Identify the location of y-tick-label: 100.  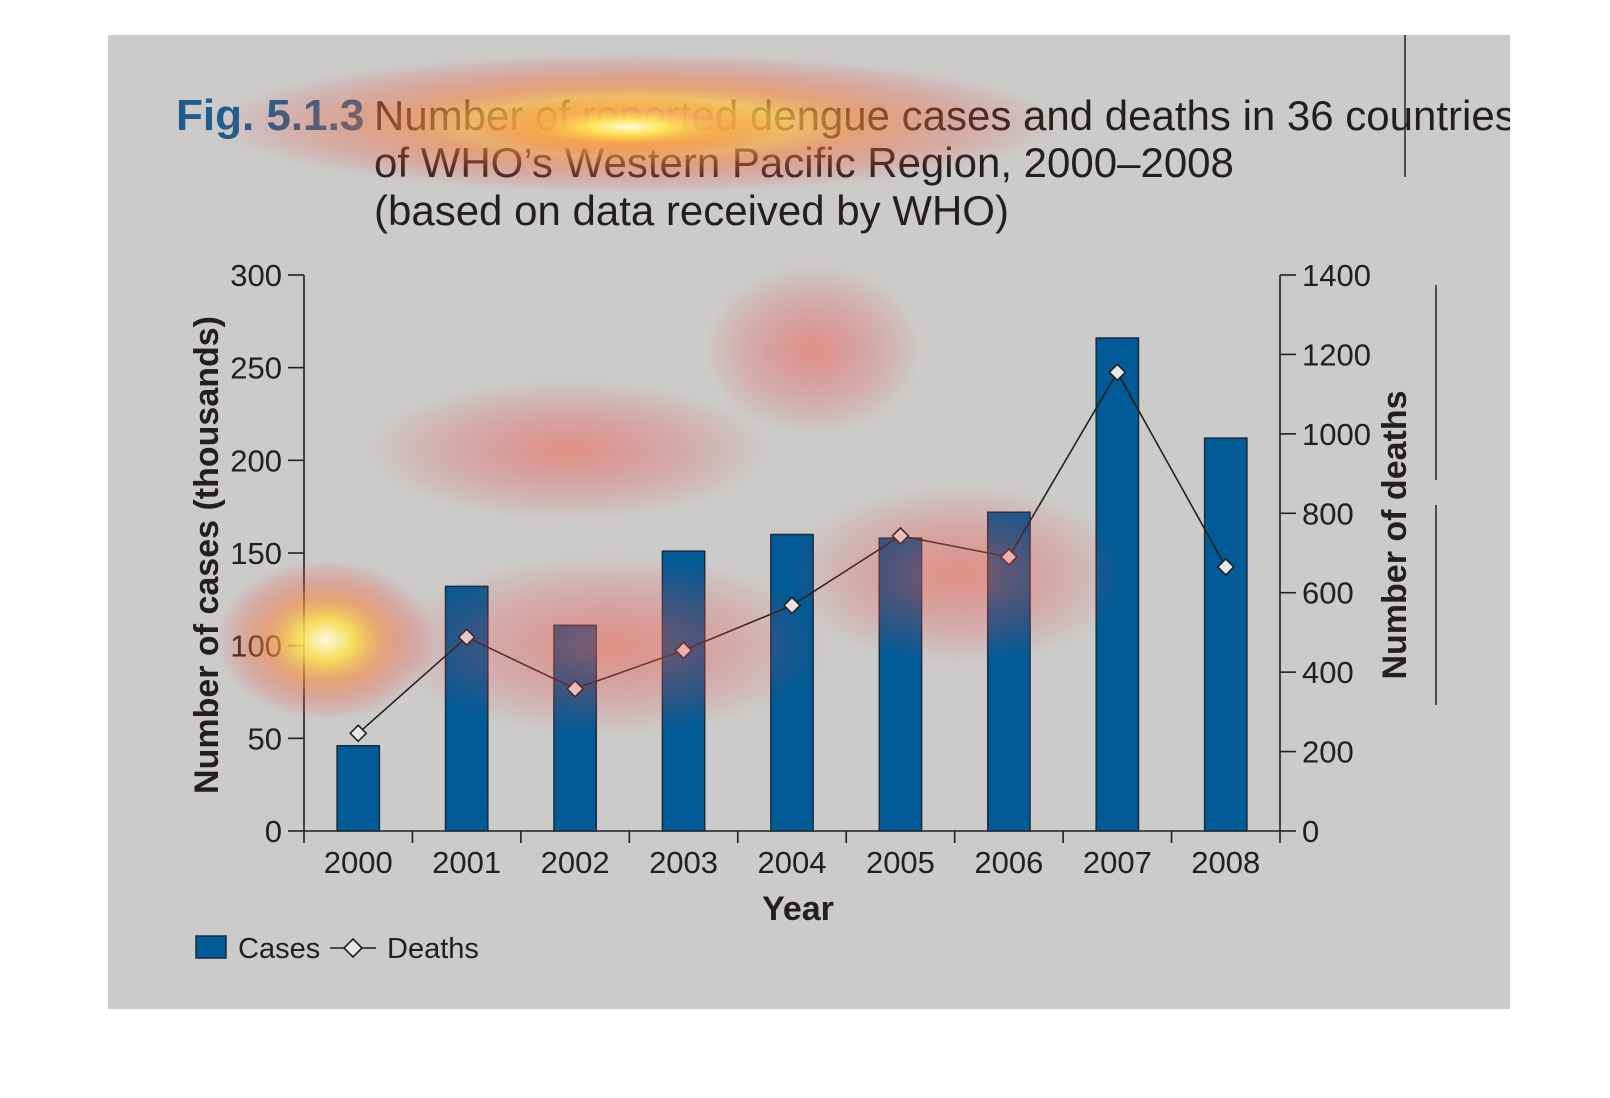
(256, 646).